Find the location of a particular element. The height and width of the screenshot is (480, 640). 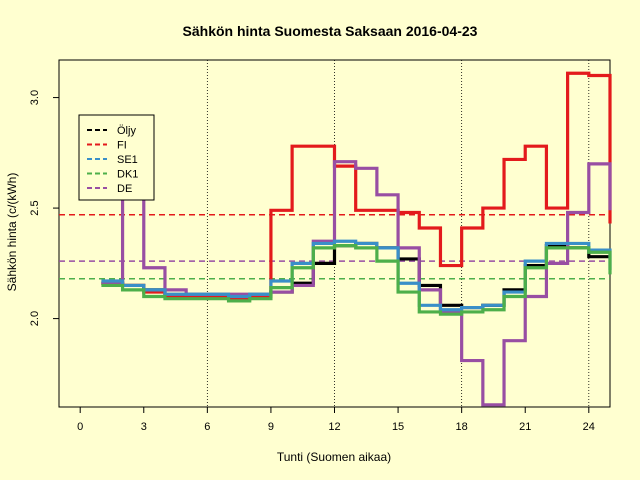

x-axis-label: Tunti (Suomen aikaa) is located at coordinates (334, 457).